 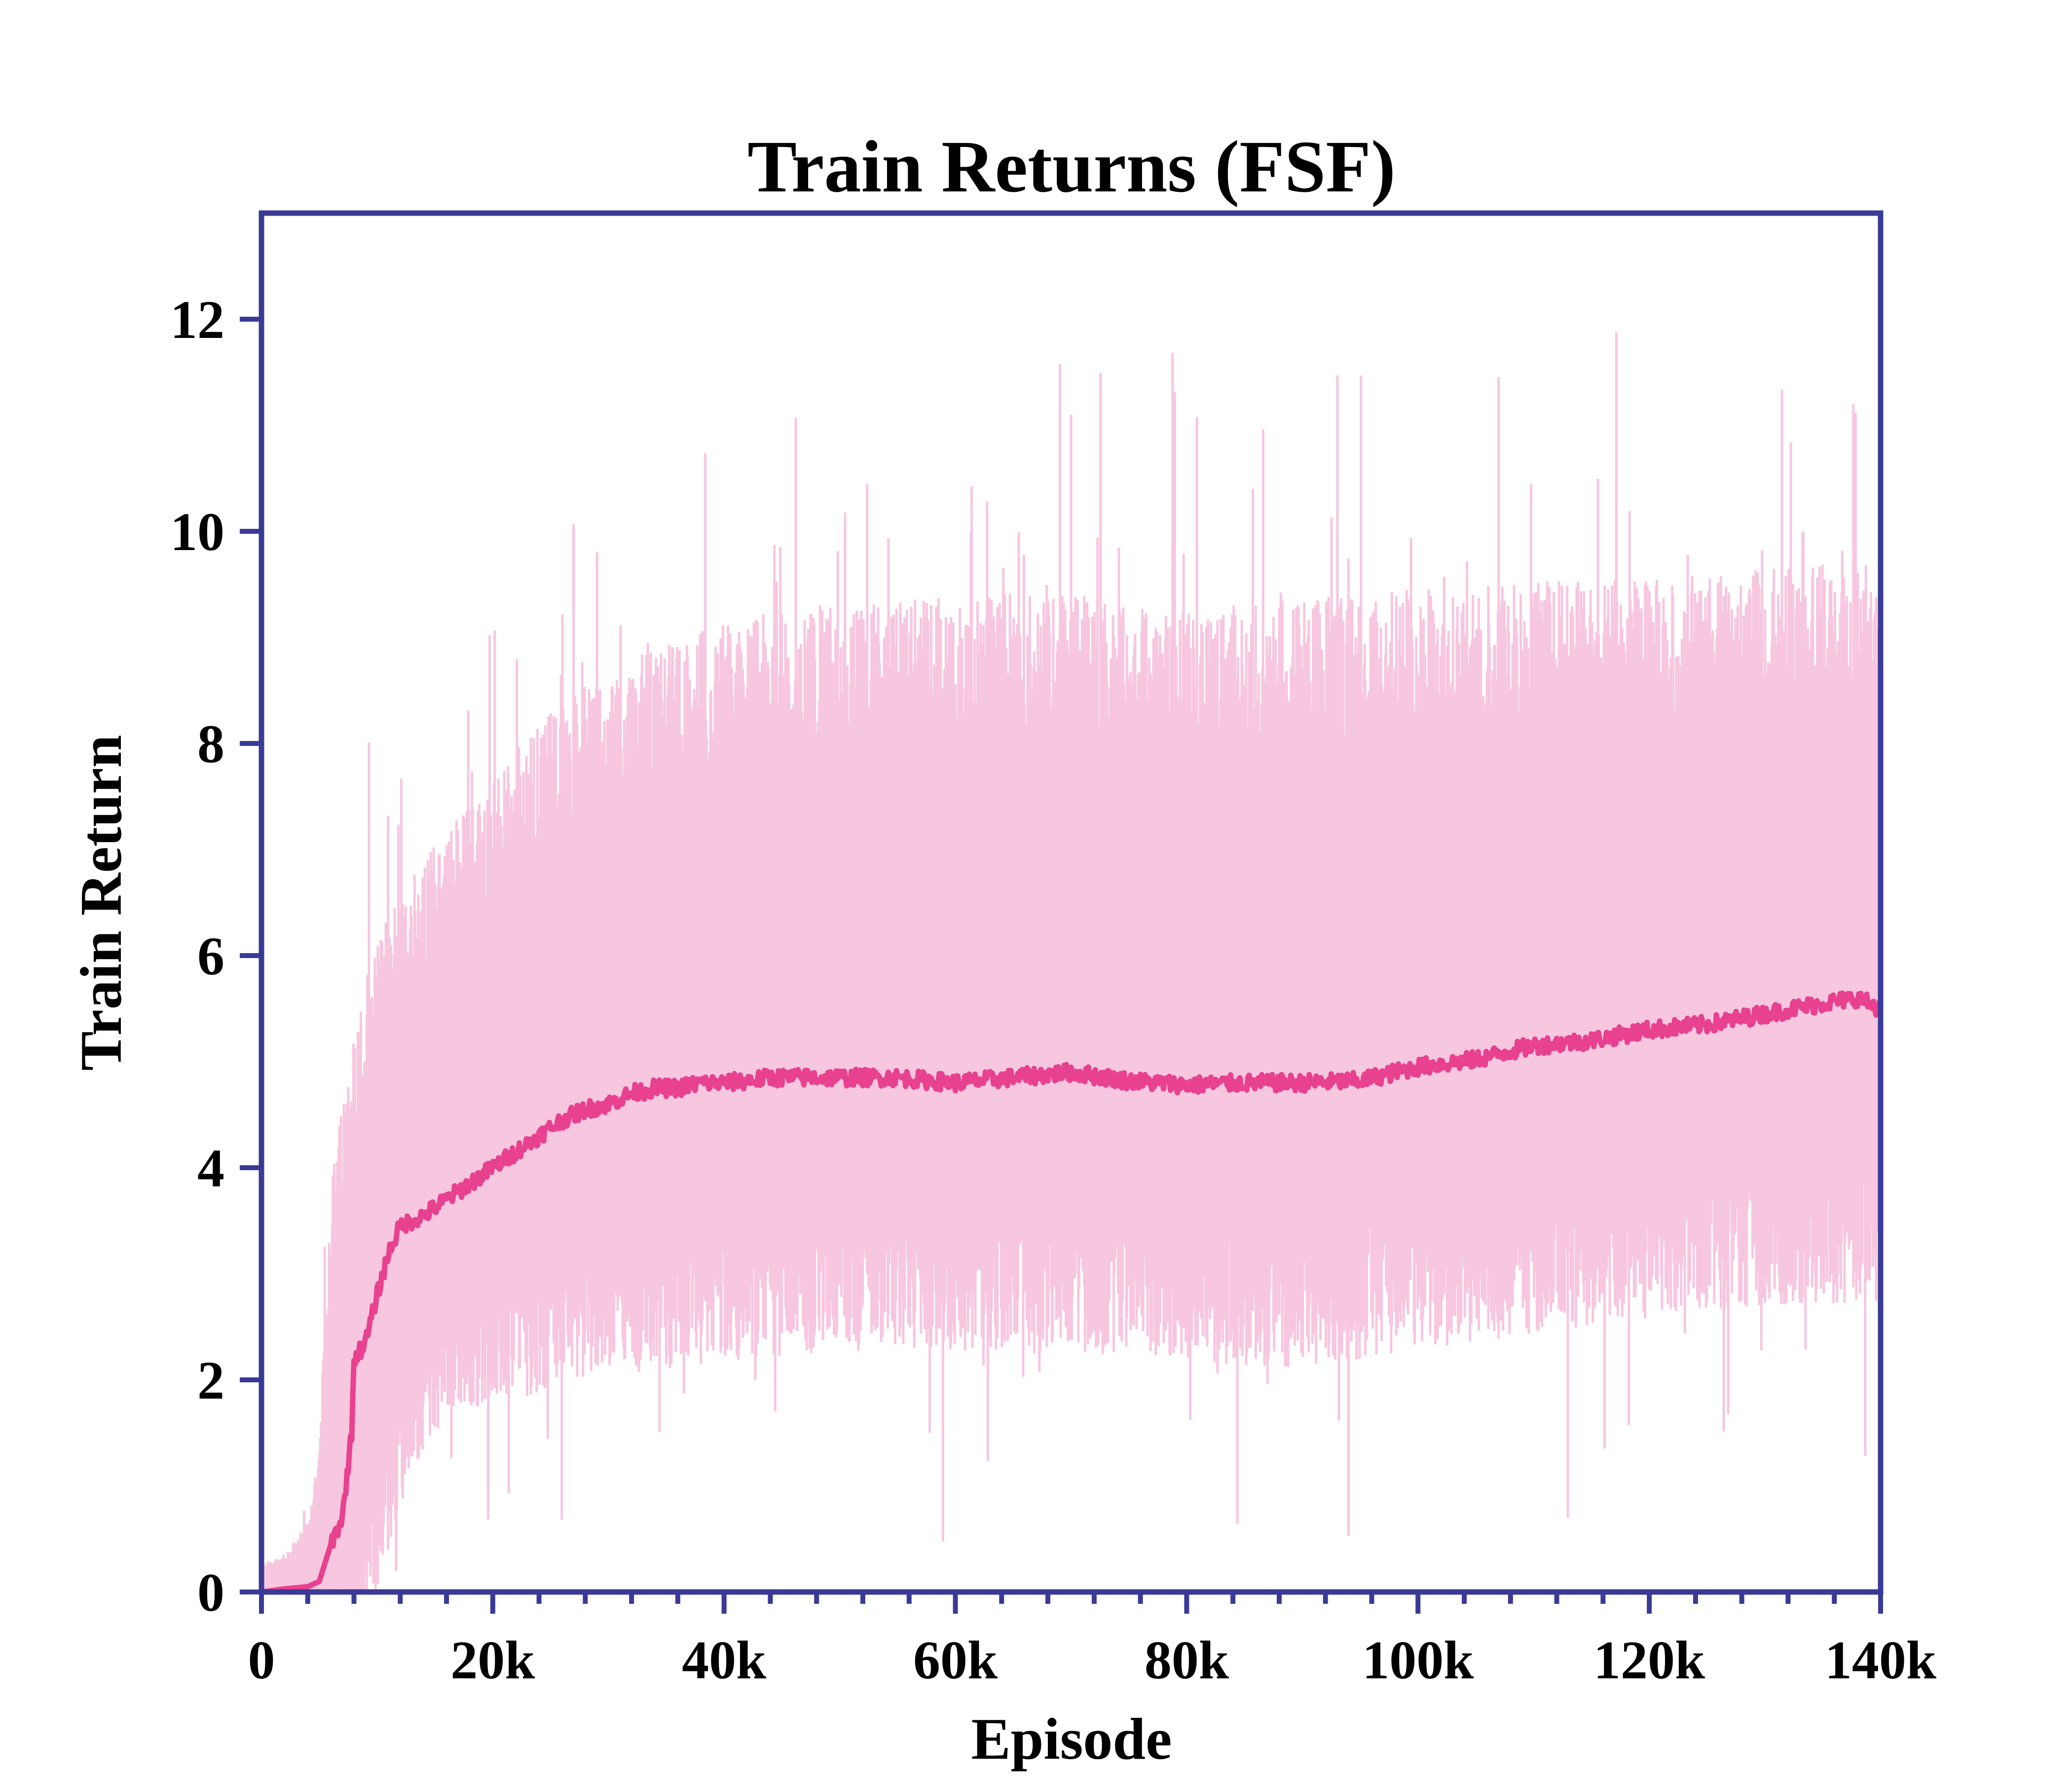 I want to click on y-tick-label: 0, so click(x=211, y=1593).